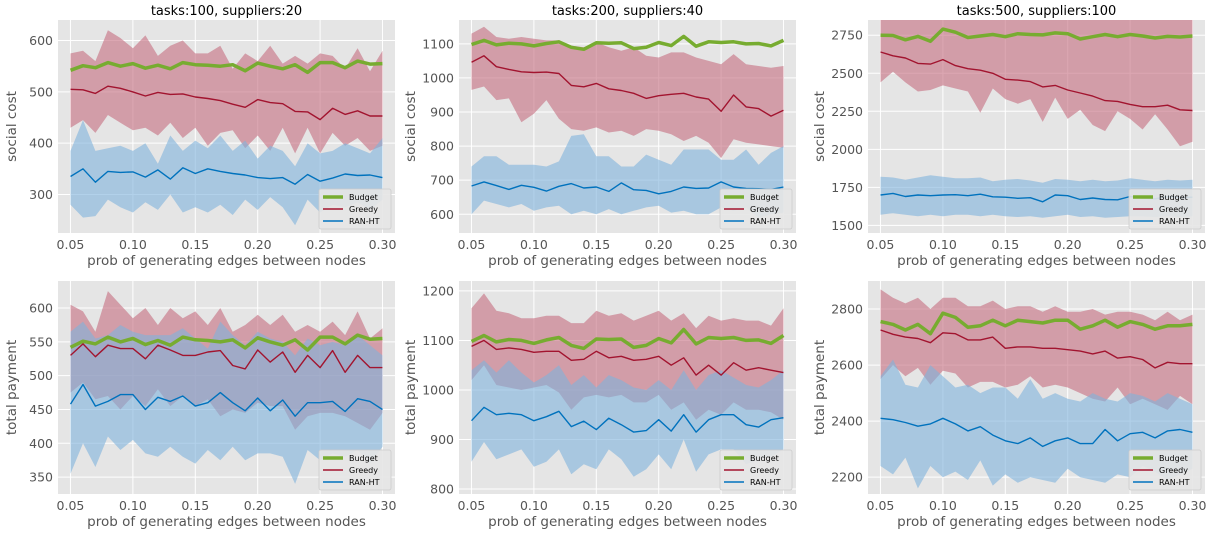 The width and height of the screenshot is (1215, 540). Describe the element at coordinates (41, 409) in the screenshot. I see `y-tick-label: 450` at that location.